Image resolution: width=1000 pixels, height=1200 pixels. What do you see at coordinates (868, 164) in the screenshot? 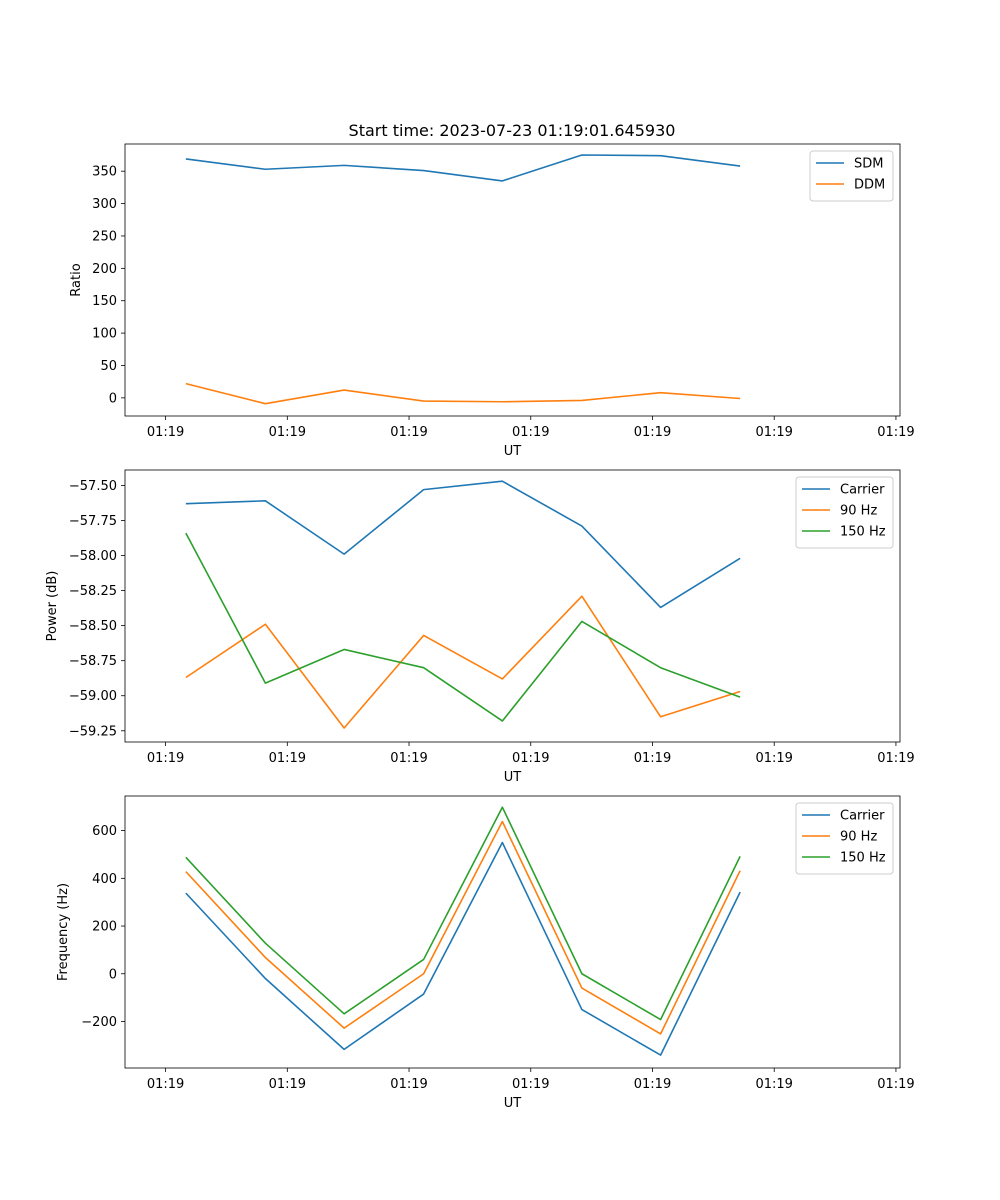
I see `legend-label: SDM` at bounding box center [868, 164].